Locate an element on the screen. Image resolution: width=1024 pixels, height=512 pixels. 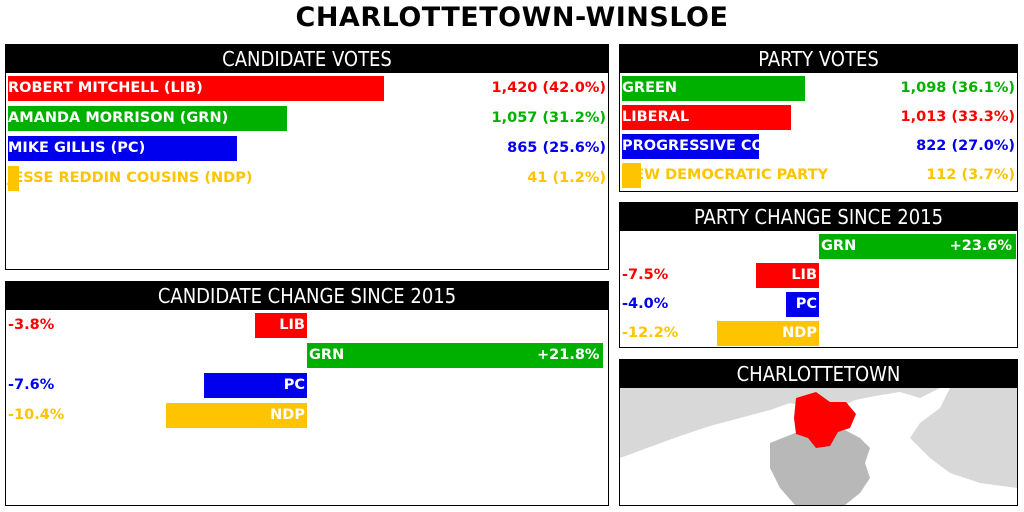
change-value: -10.4% is located at coordinates (36, 415).